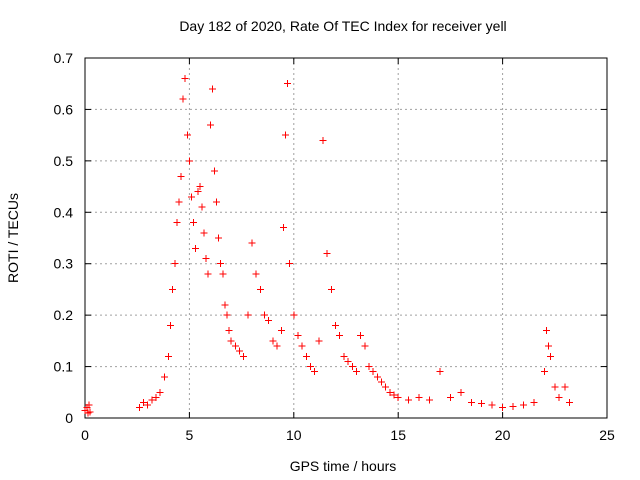  Describe the element at coordinates (64, 367) in the screenshot. I see `y-tick-label: 0.1` at that location.